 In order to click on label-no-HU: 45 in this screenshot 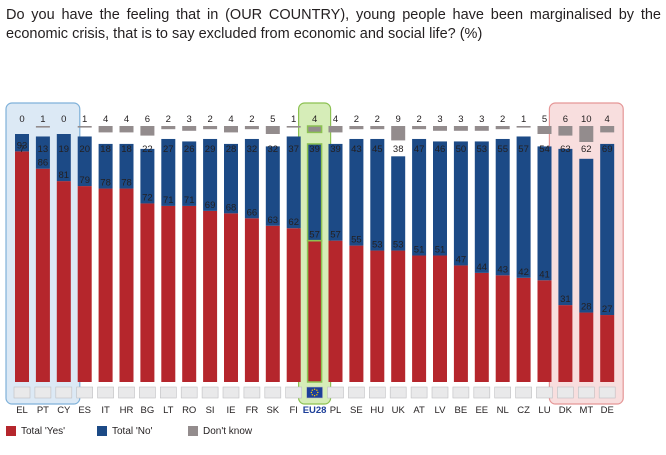, I will do `click(377, 149)`.